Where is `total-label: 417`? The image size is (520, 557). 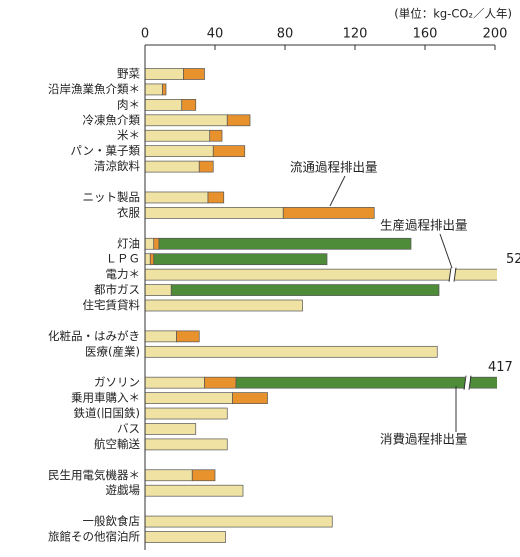 total-label: 417 is located at coordinates (500, 367).